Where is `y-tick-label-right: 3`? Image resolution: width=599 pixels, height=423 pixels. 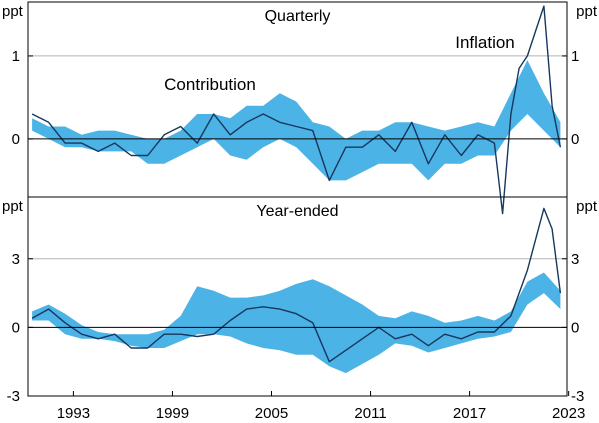 y-tick-label-right: 3 is located at coordinates (575, 259).